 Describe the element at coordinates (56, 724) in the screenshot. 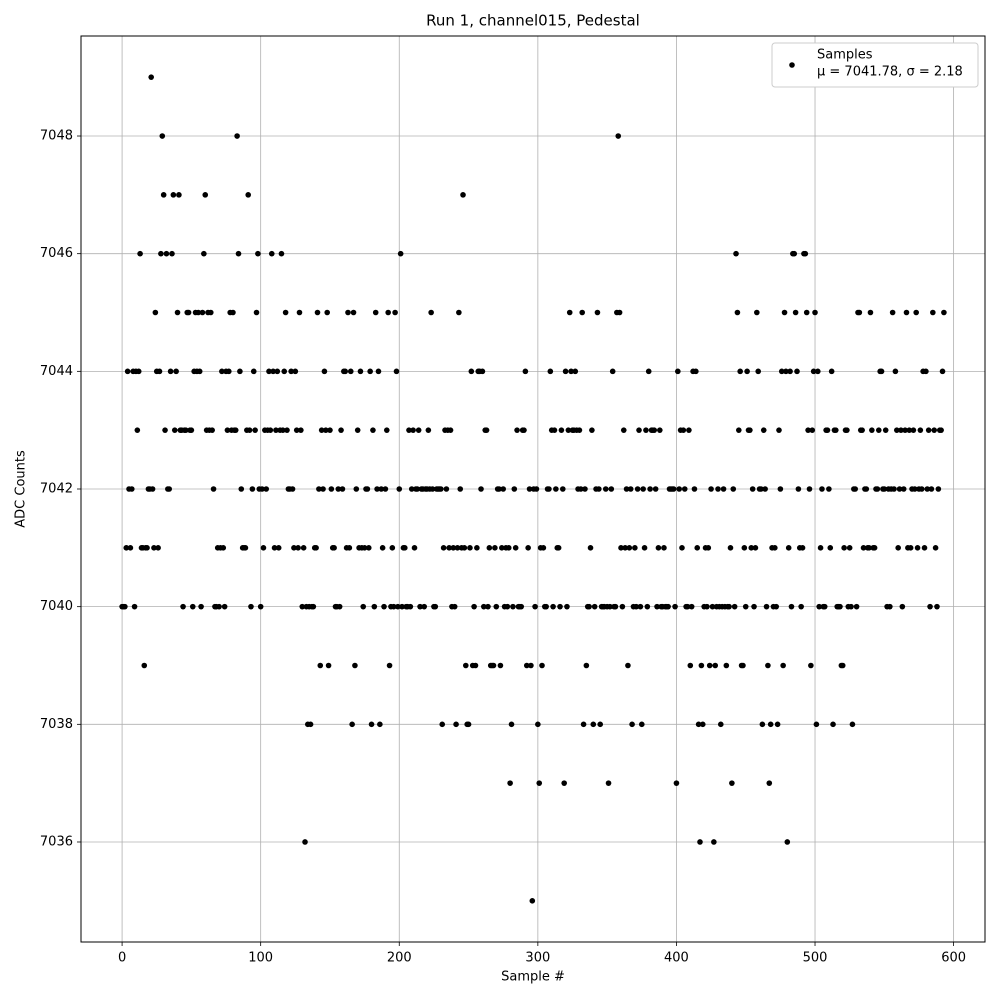

I see `y-tick-label: 7038` at that location.